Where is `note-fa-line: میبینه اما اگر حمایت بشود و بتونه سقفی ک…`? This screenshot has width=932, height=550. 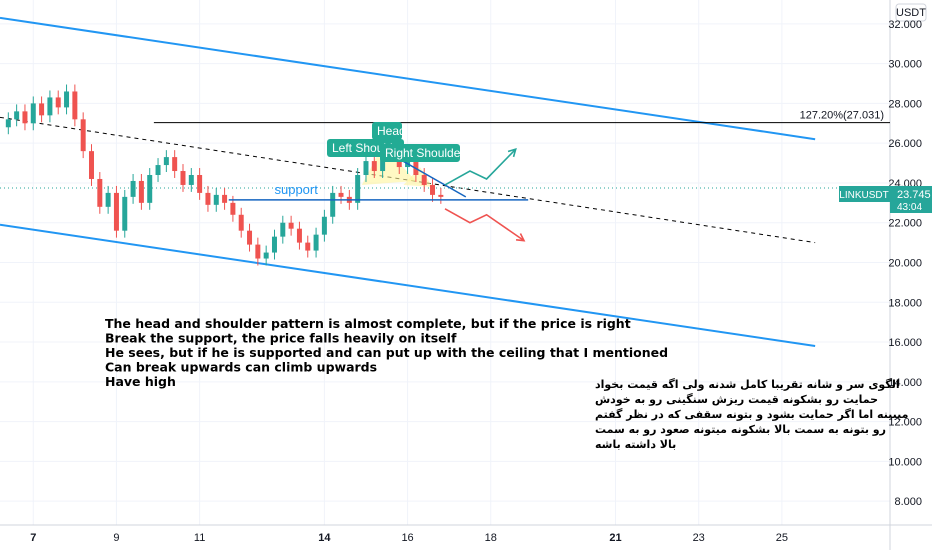
note-fa-line: میبینه اما اگر حمایت بشود و بتونه سقفی ک… is located at coordinates (751, 414).